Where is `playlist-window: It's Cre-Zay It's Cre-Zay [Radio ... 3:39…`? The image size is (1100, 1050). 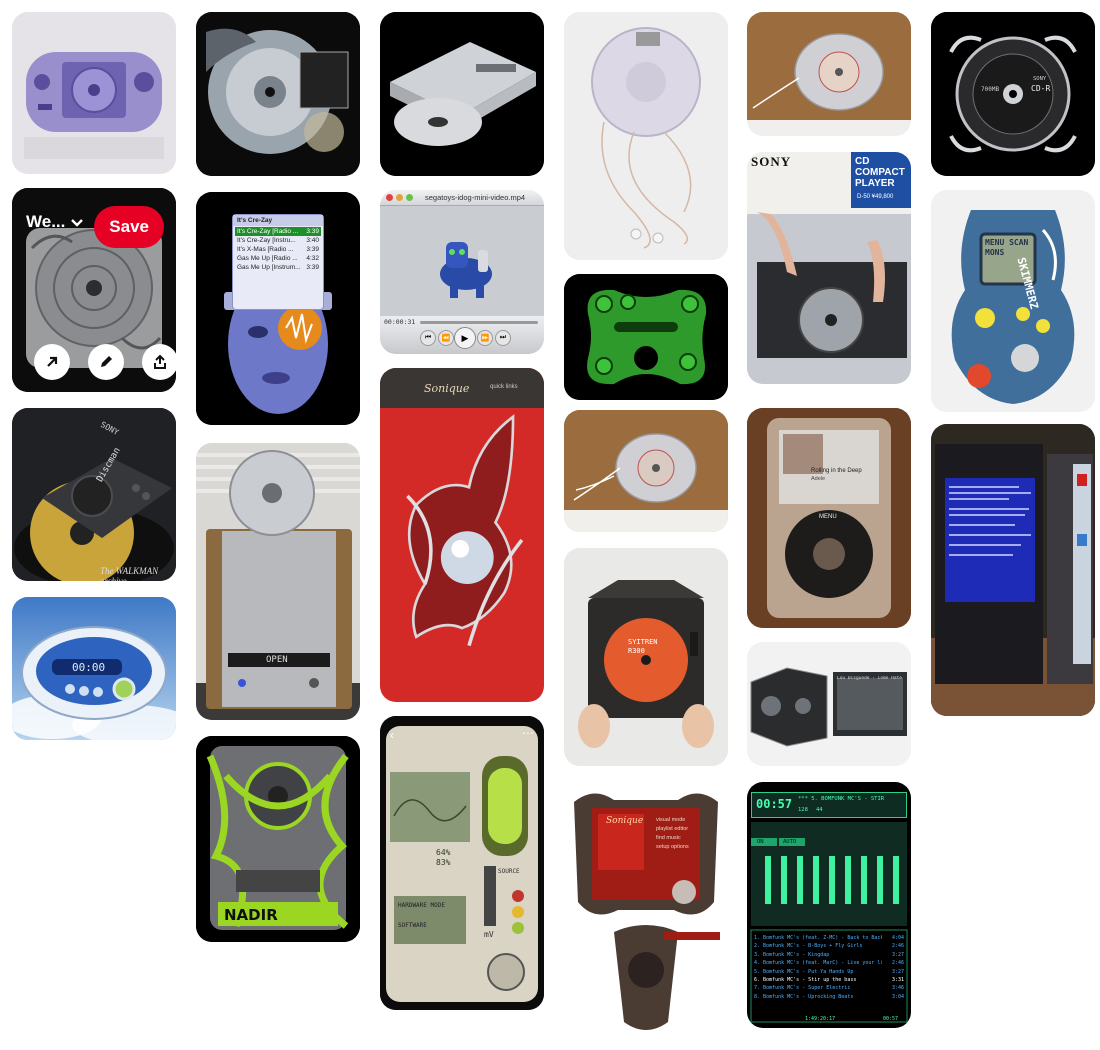
playlist-window: It's Cre-Zay It's Cre-Zay [Radio ... 3:39… is located at coordinates (278, 262).